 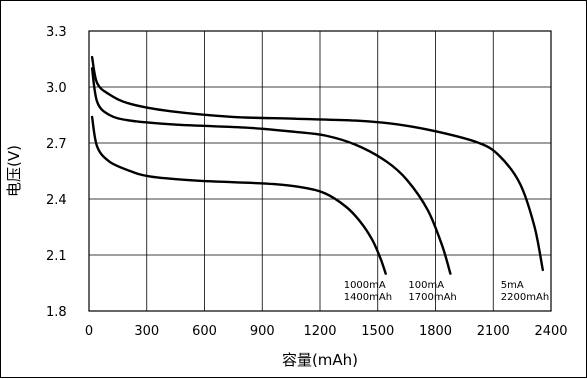 I want to click on x-tick-label: 0, so click(x=89, y=331).